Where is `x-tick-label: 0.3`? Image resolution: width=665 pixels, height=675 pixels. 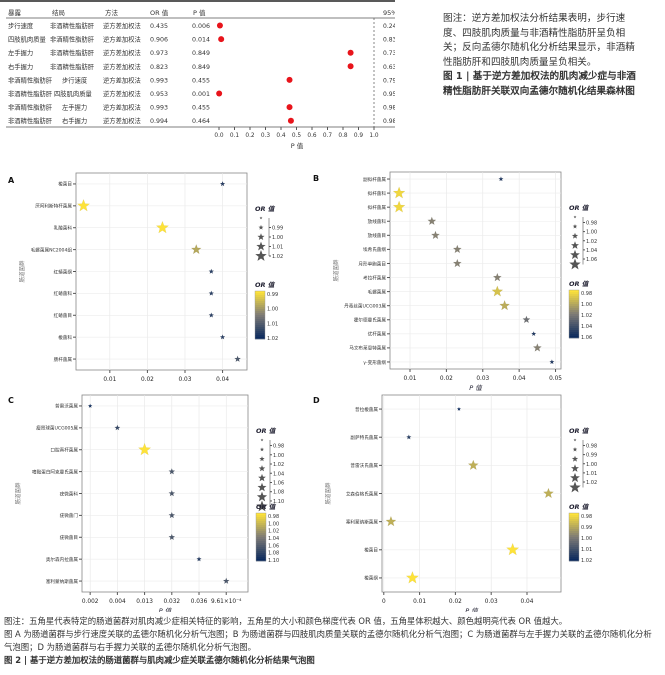
x-tick-label: 0.3 is located at coordinates (266, 136).